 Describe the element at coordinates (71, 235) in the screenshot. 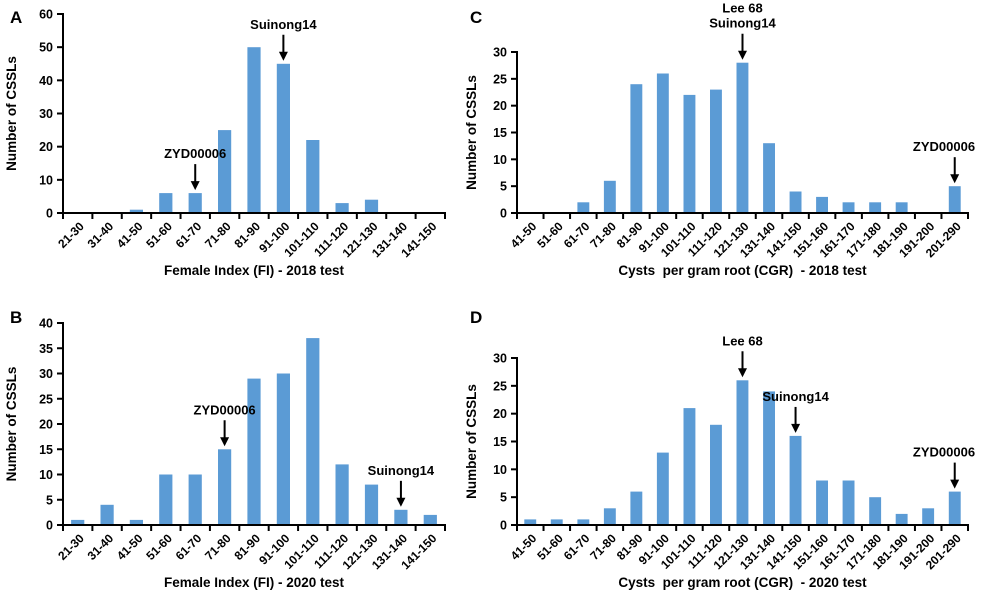

I see `x-tick-label: 21-30` at that location.